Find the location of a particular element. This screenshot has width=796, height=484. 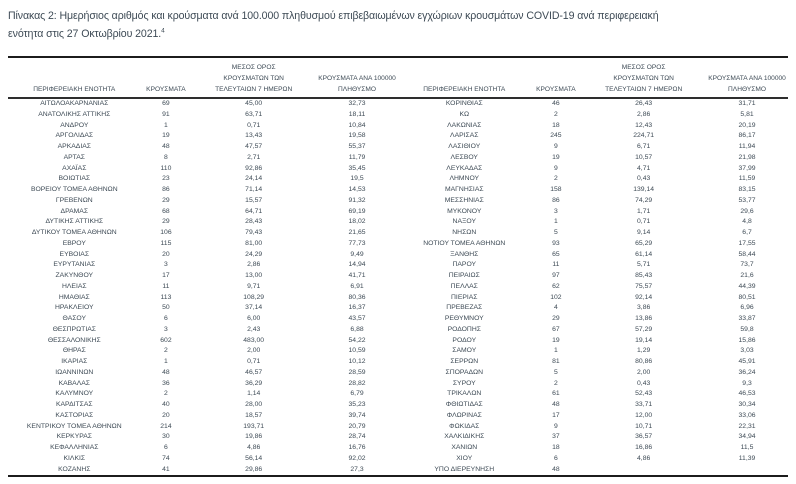

region-name: ΚΙΛΚΙΣ is located at coordinates (74, 458).